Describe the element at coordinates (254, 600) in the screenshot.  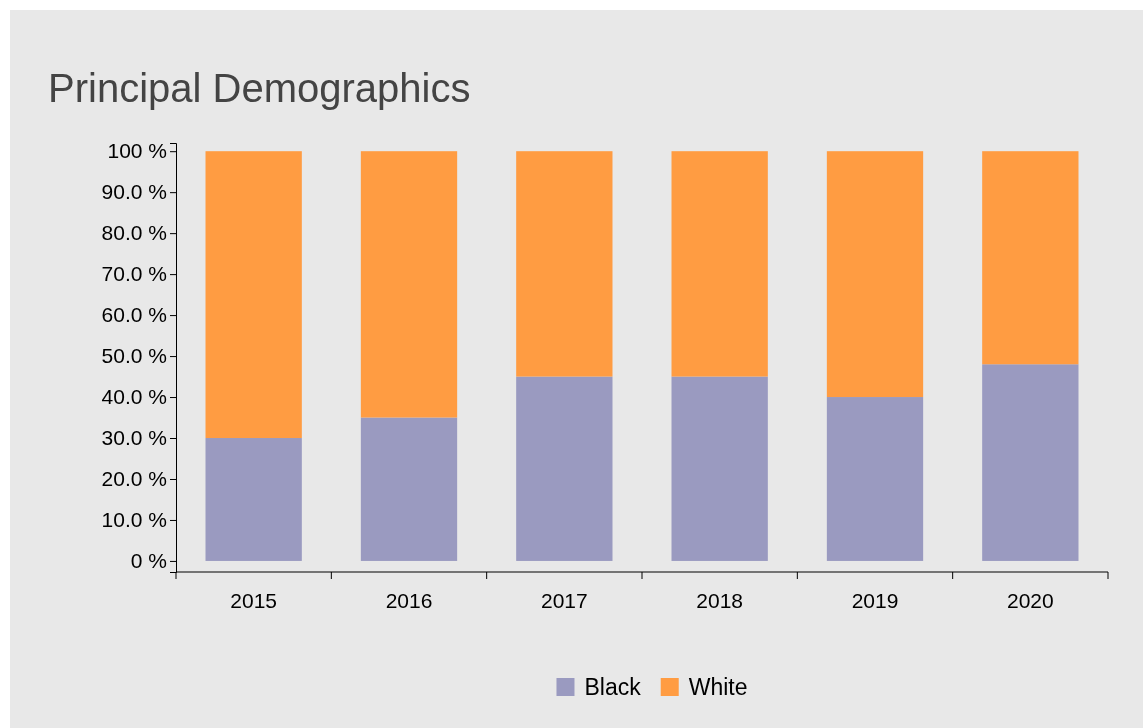
I see `x-tick-label: 2015` at that location.